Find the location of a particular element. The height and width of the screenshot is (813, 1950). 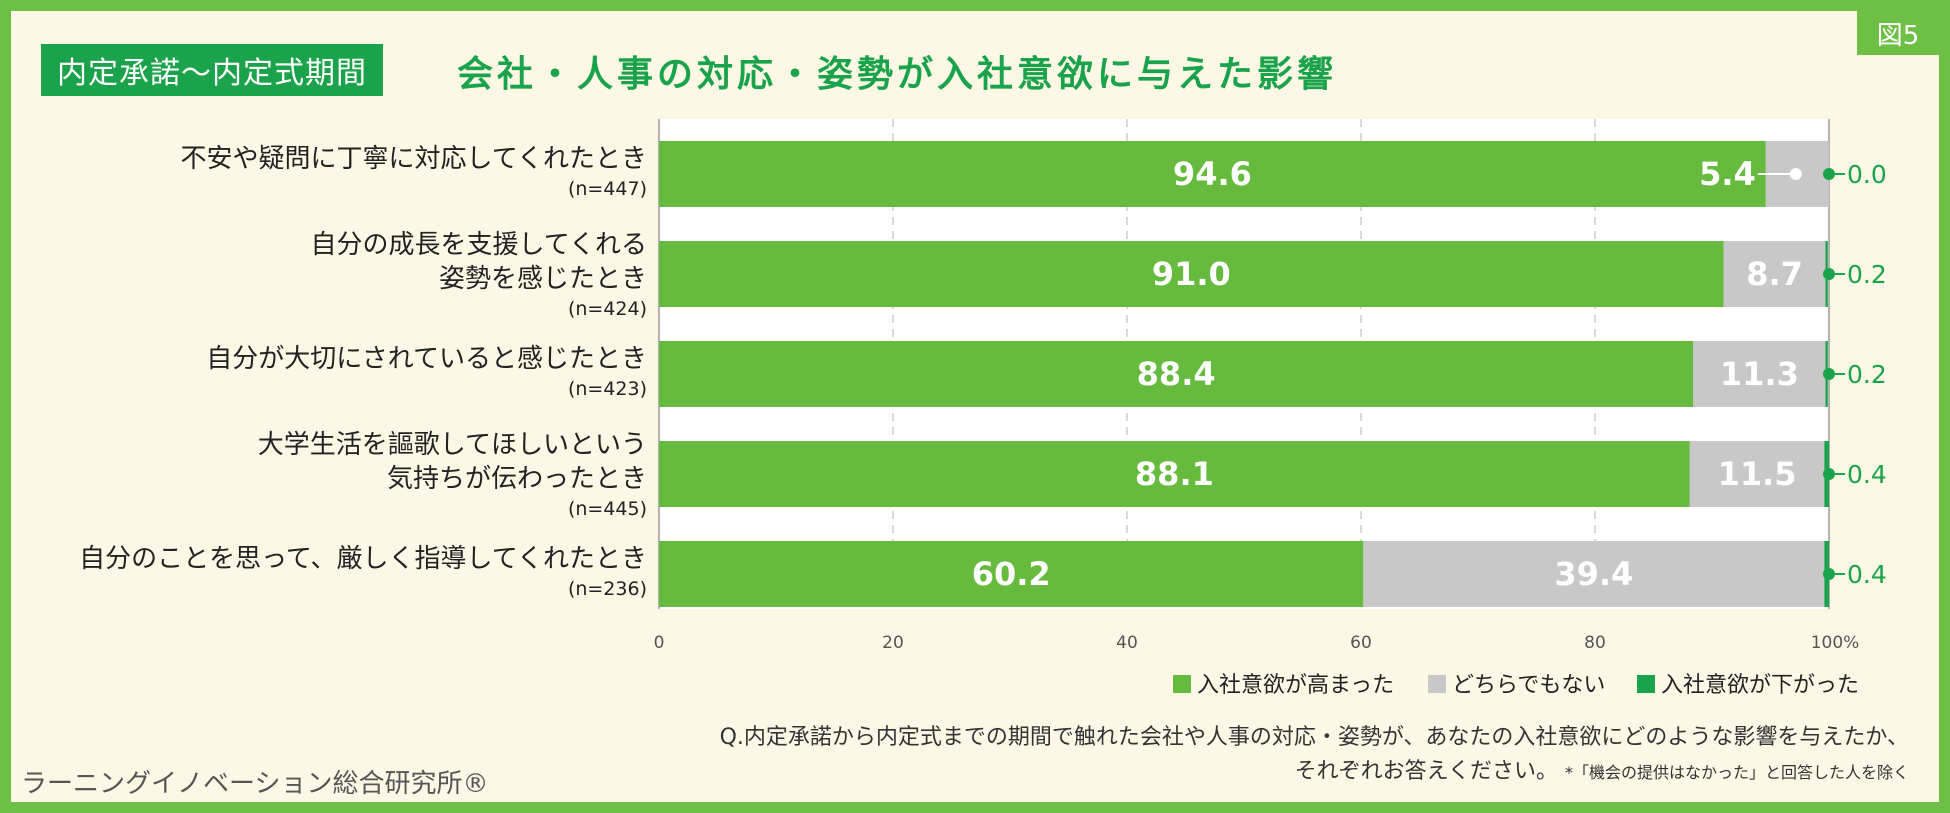

x-tick-label: 60 is located at coordinates (1361, 643).